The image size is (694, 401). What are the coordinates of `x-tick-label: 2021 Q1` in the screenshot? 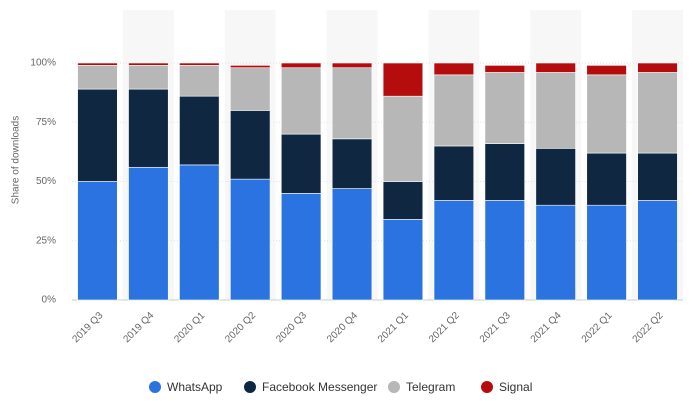 It's located at (393, 327).